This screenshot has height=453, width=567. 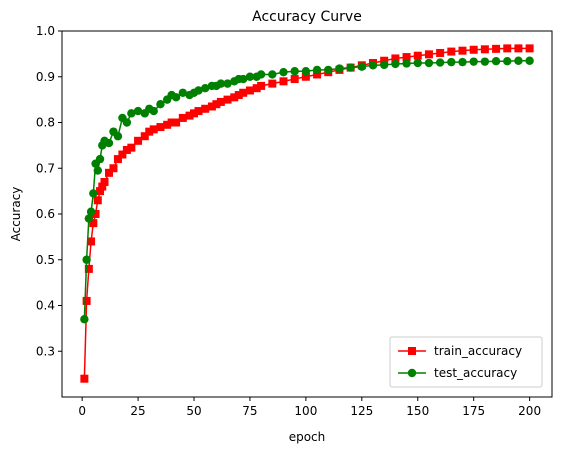 What do you see at coordinates (45, 168) in the screenshot?
I see `y-tick-label: 0.7` at bounding box center [45, 168].